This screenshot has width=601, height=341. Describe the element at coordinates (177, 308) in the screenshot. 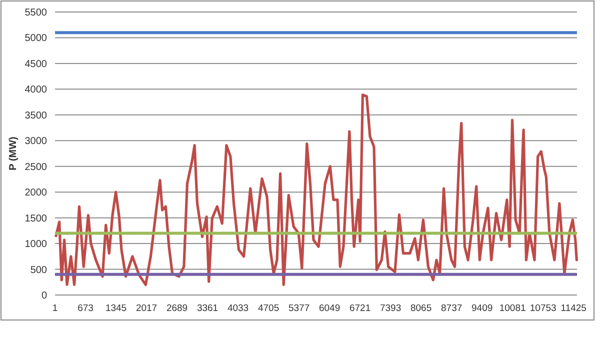

I see `x-tick-label: 2689` at that location.